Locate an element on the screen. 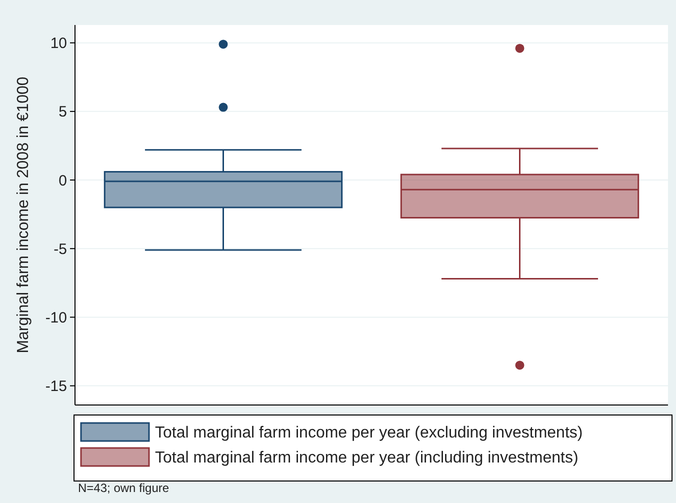  y-tick-label: 5 is located at coordinates (62, 112).